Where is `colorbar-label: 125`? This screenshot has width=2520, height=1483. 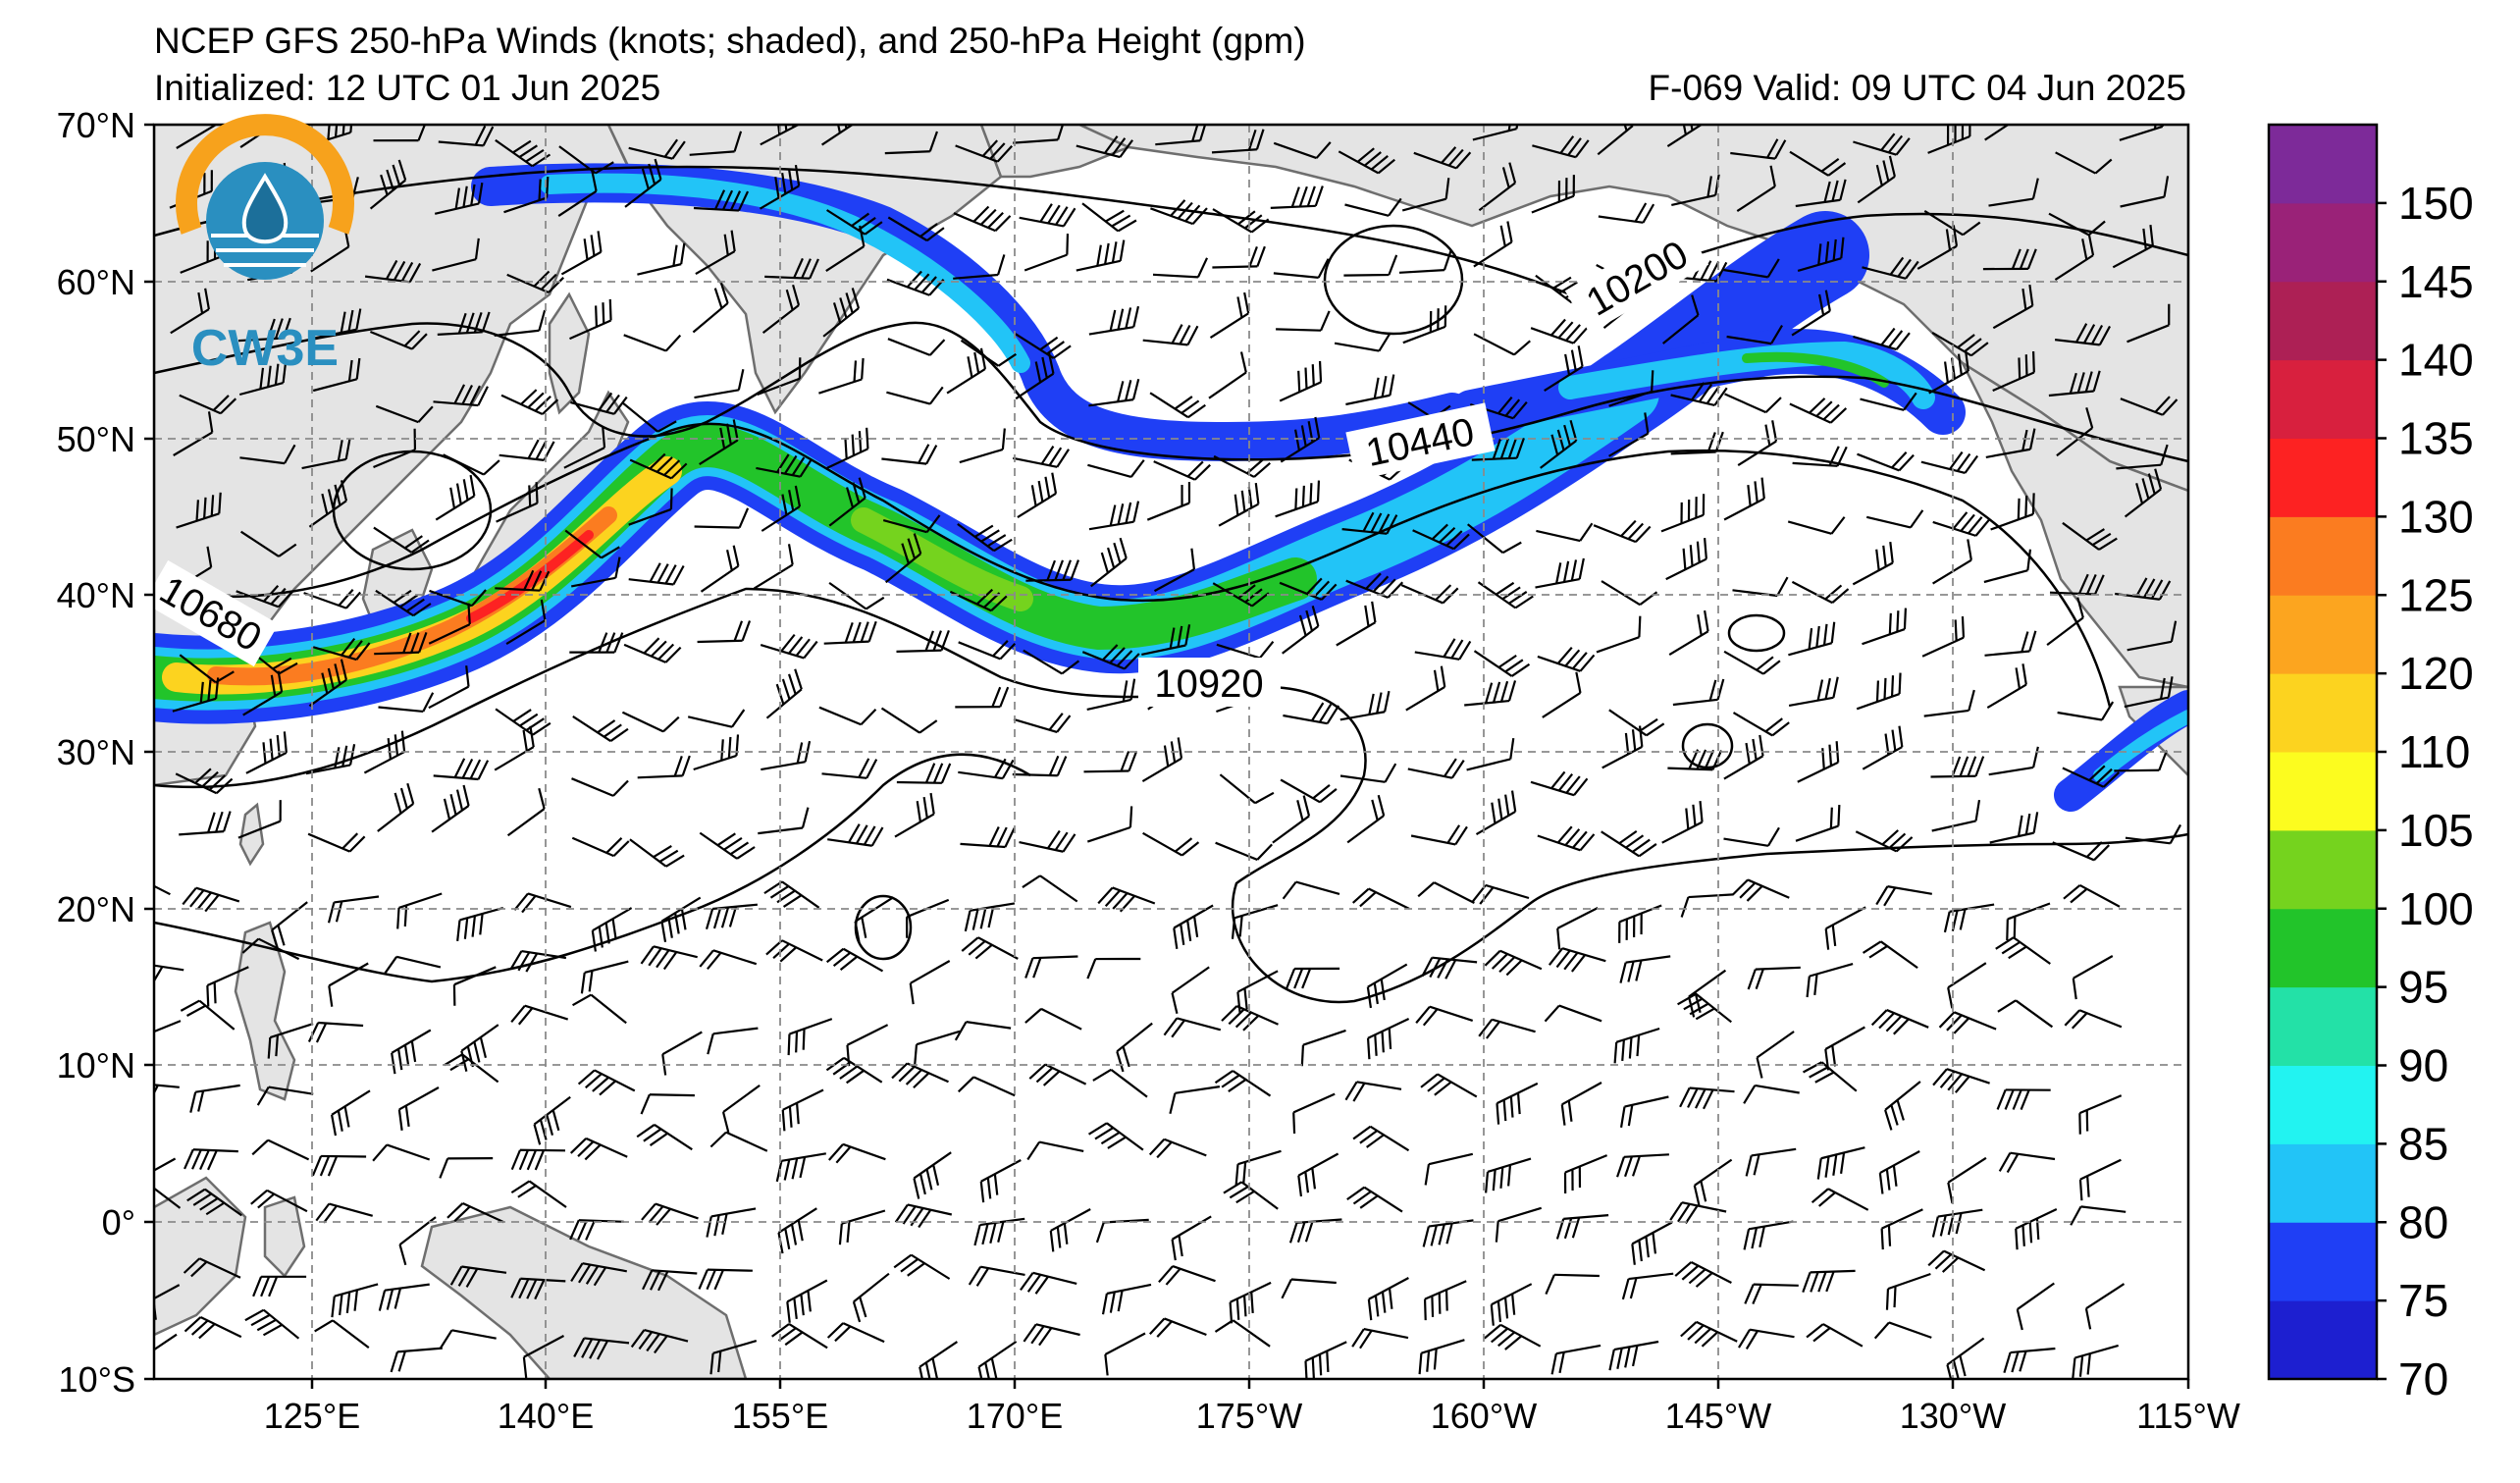 colorbar-label: 125 is located at coordinates (2436, 595).